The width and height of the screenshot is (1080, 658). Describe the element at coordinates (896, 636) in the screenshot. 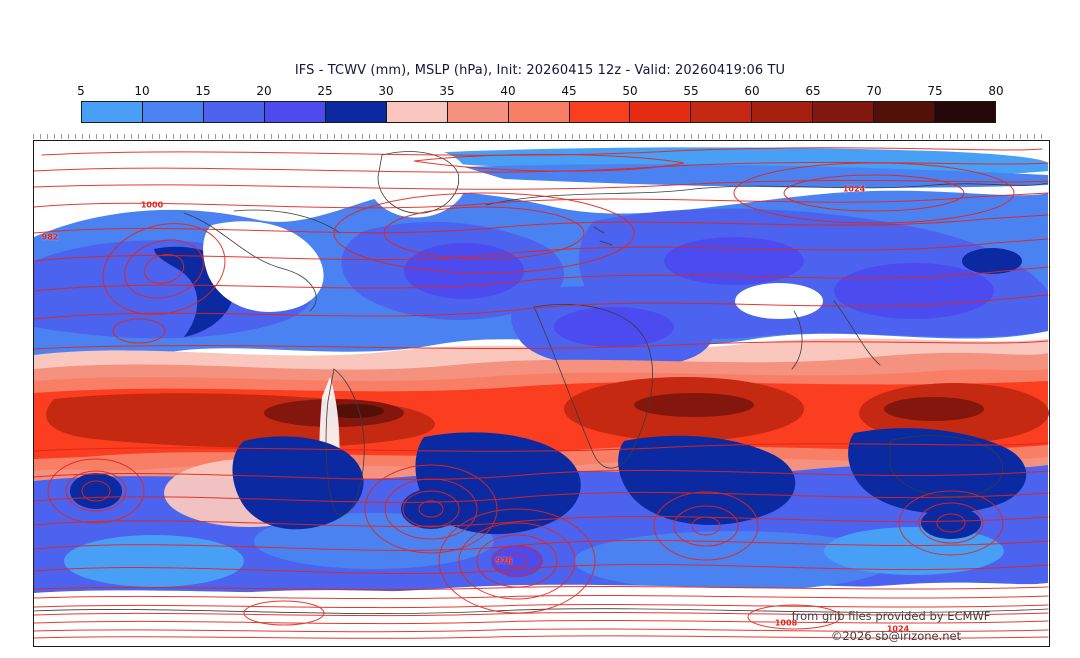

I see `credit-copyright: ©2026 sb@irizone.net` at that location.